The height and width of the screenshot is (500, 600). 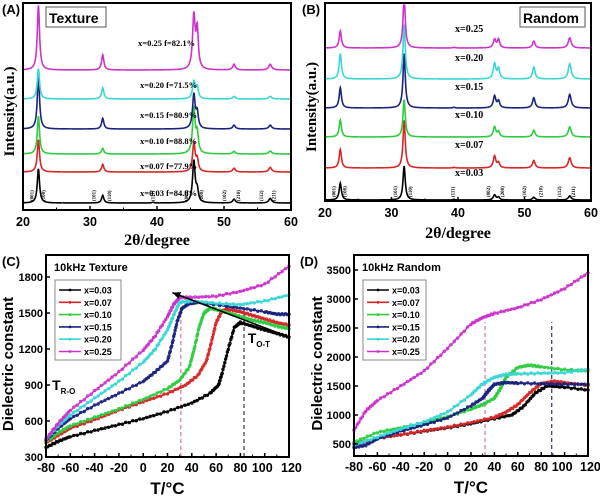 What do you see at coordinates (469, 145) in the screenshot?
I see `series-annotation: x=0.07` at bounding box center [469, 145].